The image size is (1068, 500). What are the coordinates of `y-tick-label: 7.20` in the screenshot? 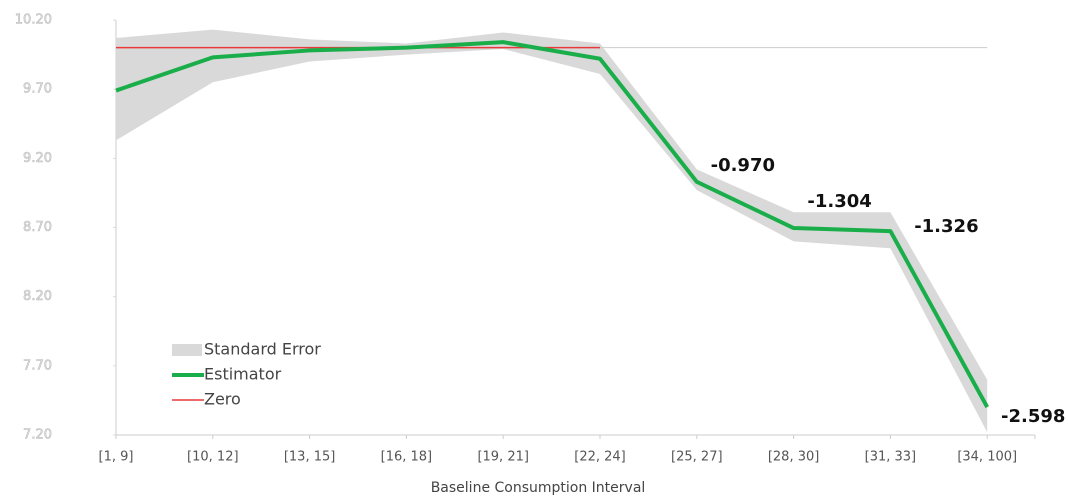 It's located at (37, 435).